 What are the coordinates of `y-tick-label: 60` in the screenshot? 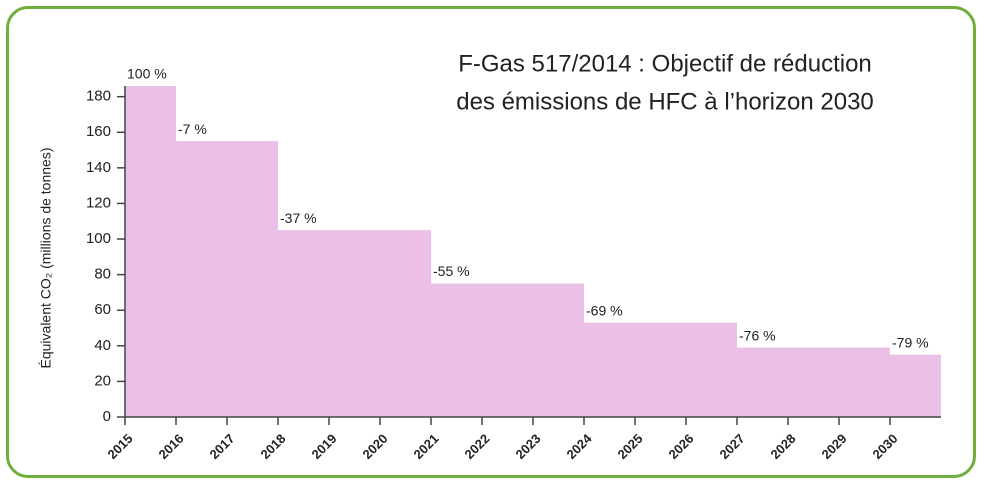 It's located at (102, 309).